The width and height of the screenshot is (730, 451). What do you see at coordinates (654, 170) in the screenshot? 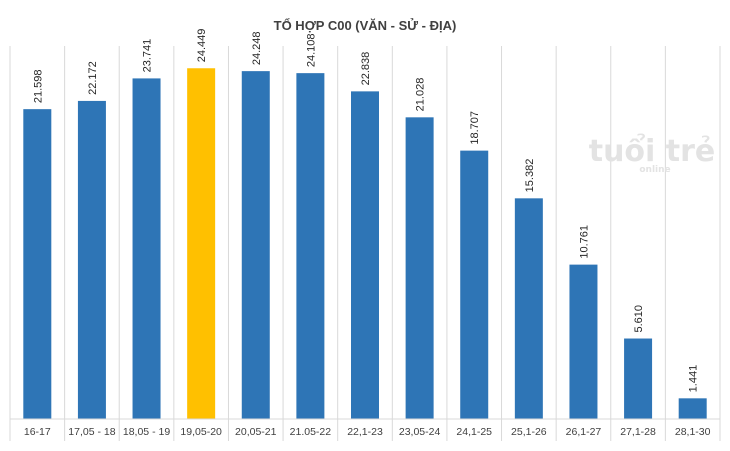
I see `watermark-subtext: online` at bounding box center [654, 170].